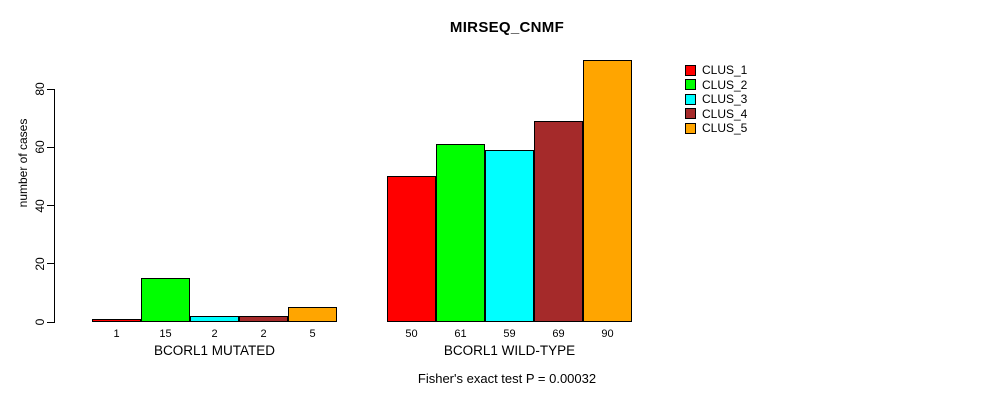  What do you see at coordinates (725, 113) in the screenshot?
I see `legend-label: CLUS_4` at bounding box center [725, 113].